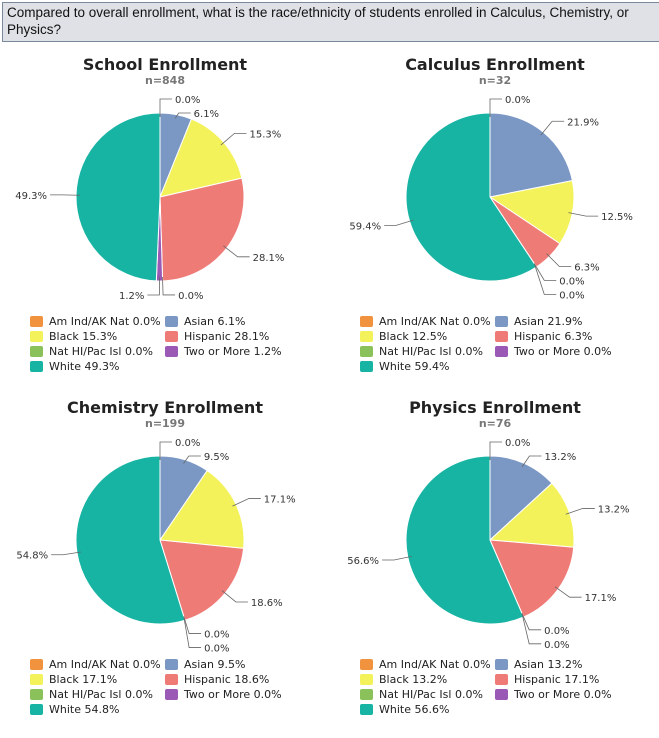  I want to click on data-label: 15.3%, so click(266, 134).